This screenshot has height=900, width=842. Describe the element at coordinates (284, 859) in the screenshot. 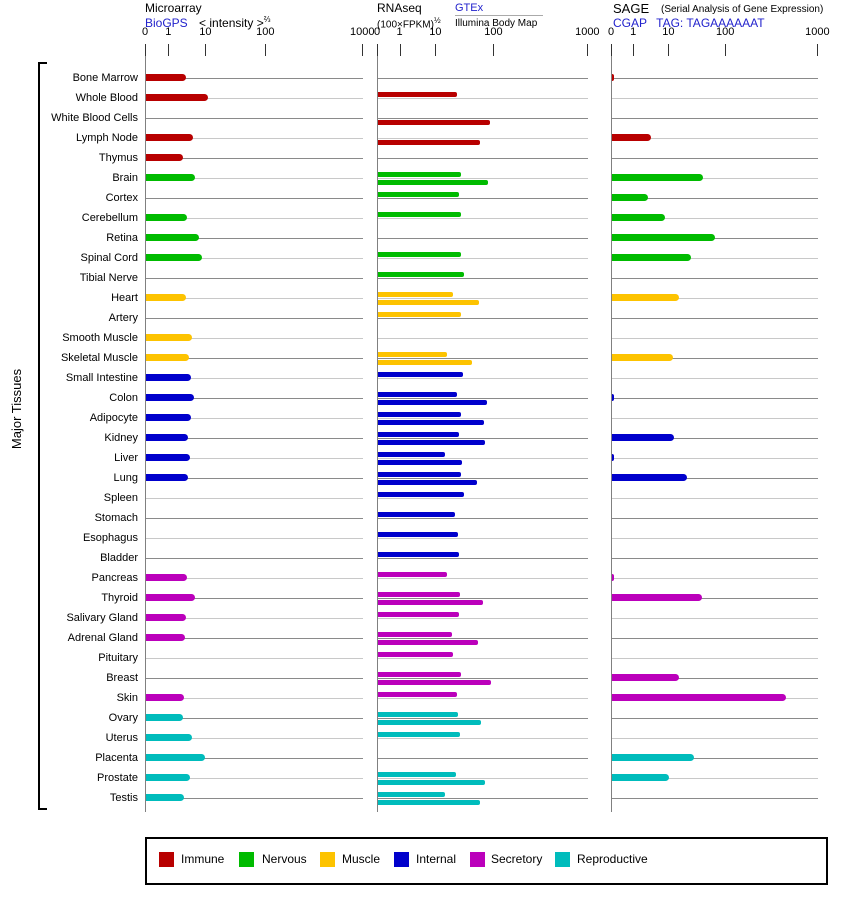

I see `legend-label-nervous: Nervous` at that location.